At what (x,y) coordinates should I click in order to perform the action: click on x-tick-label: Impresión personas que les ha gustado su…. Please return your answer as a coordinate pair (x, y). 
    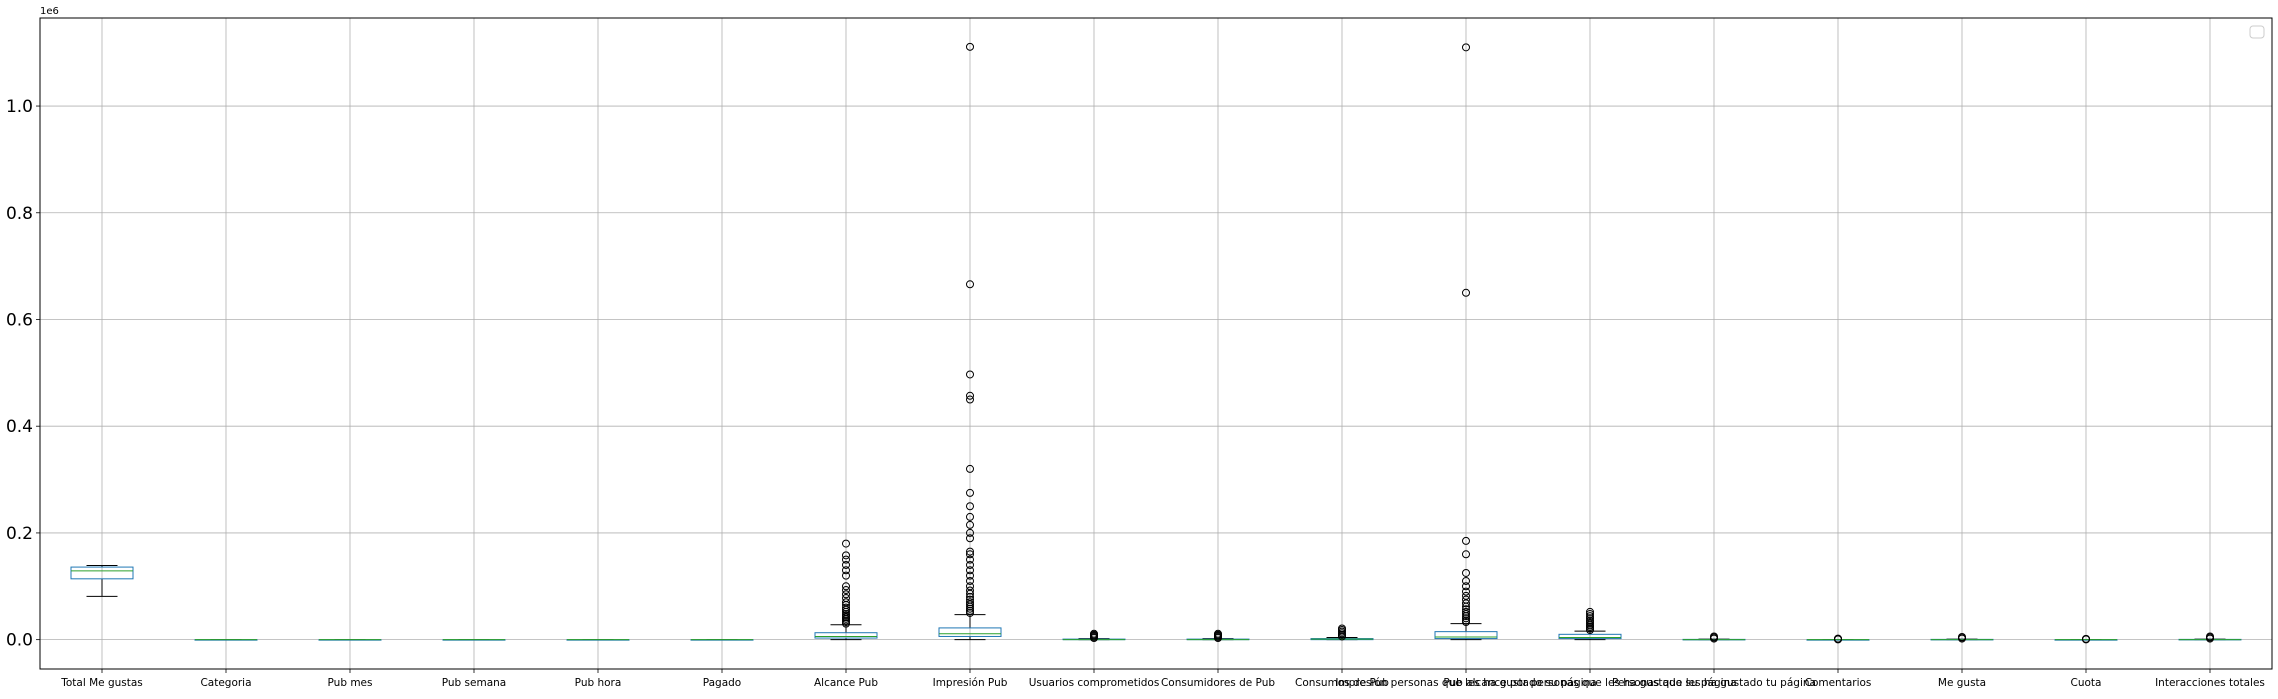
    Looking at the image, I should click on (1465, 683).